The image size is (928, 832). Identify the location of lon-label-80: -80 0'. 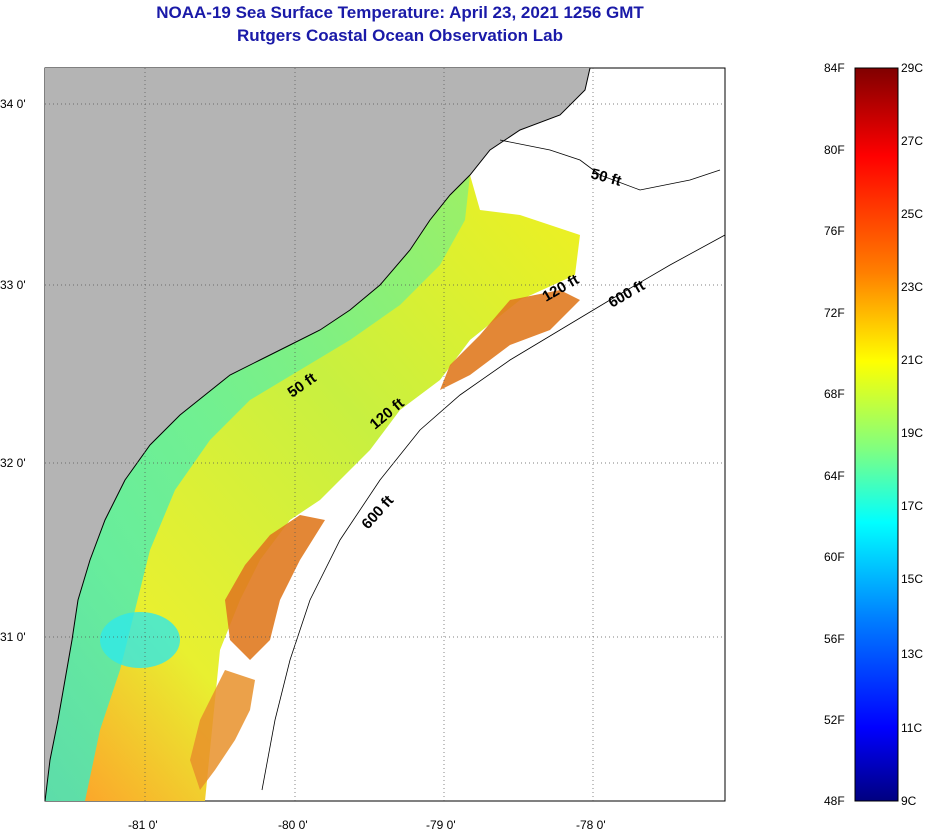
(293, 825).